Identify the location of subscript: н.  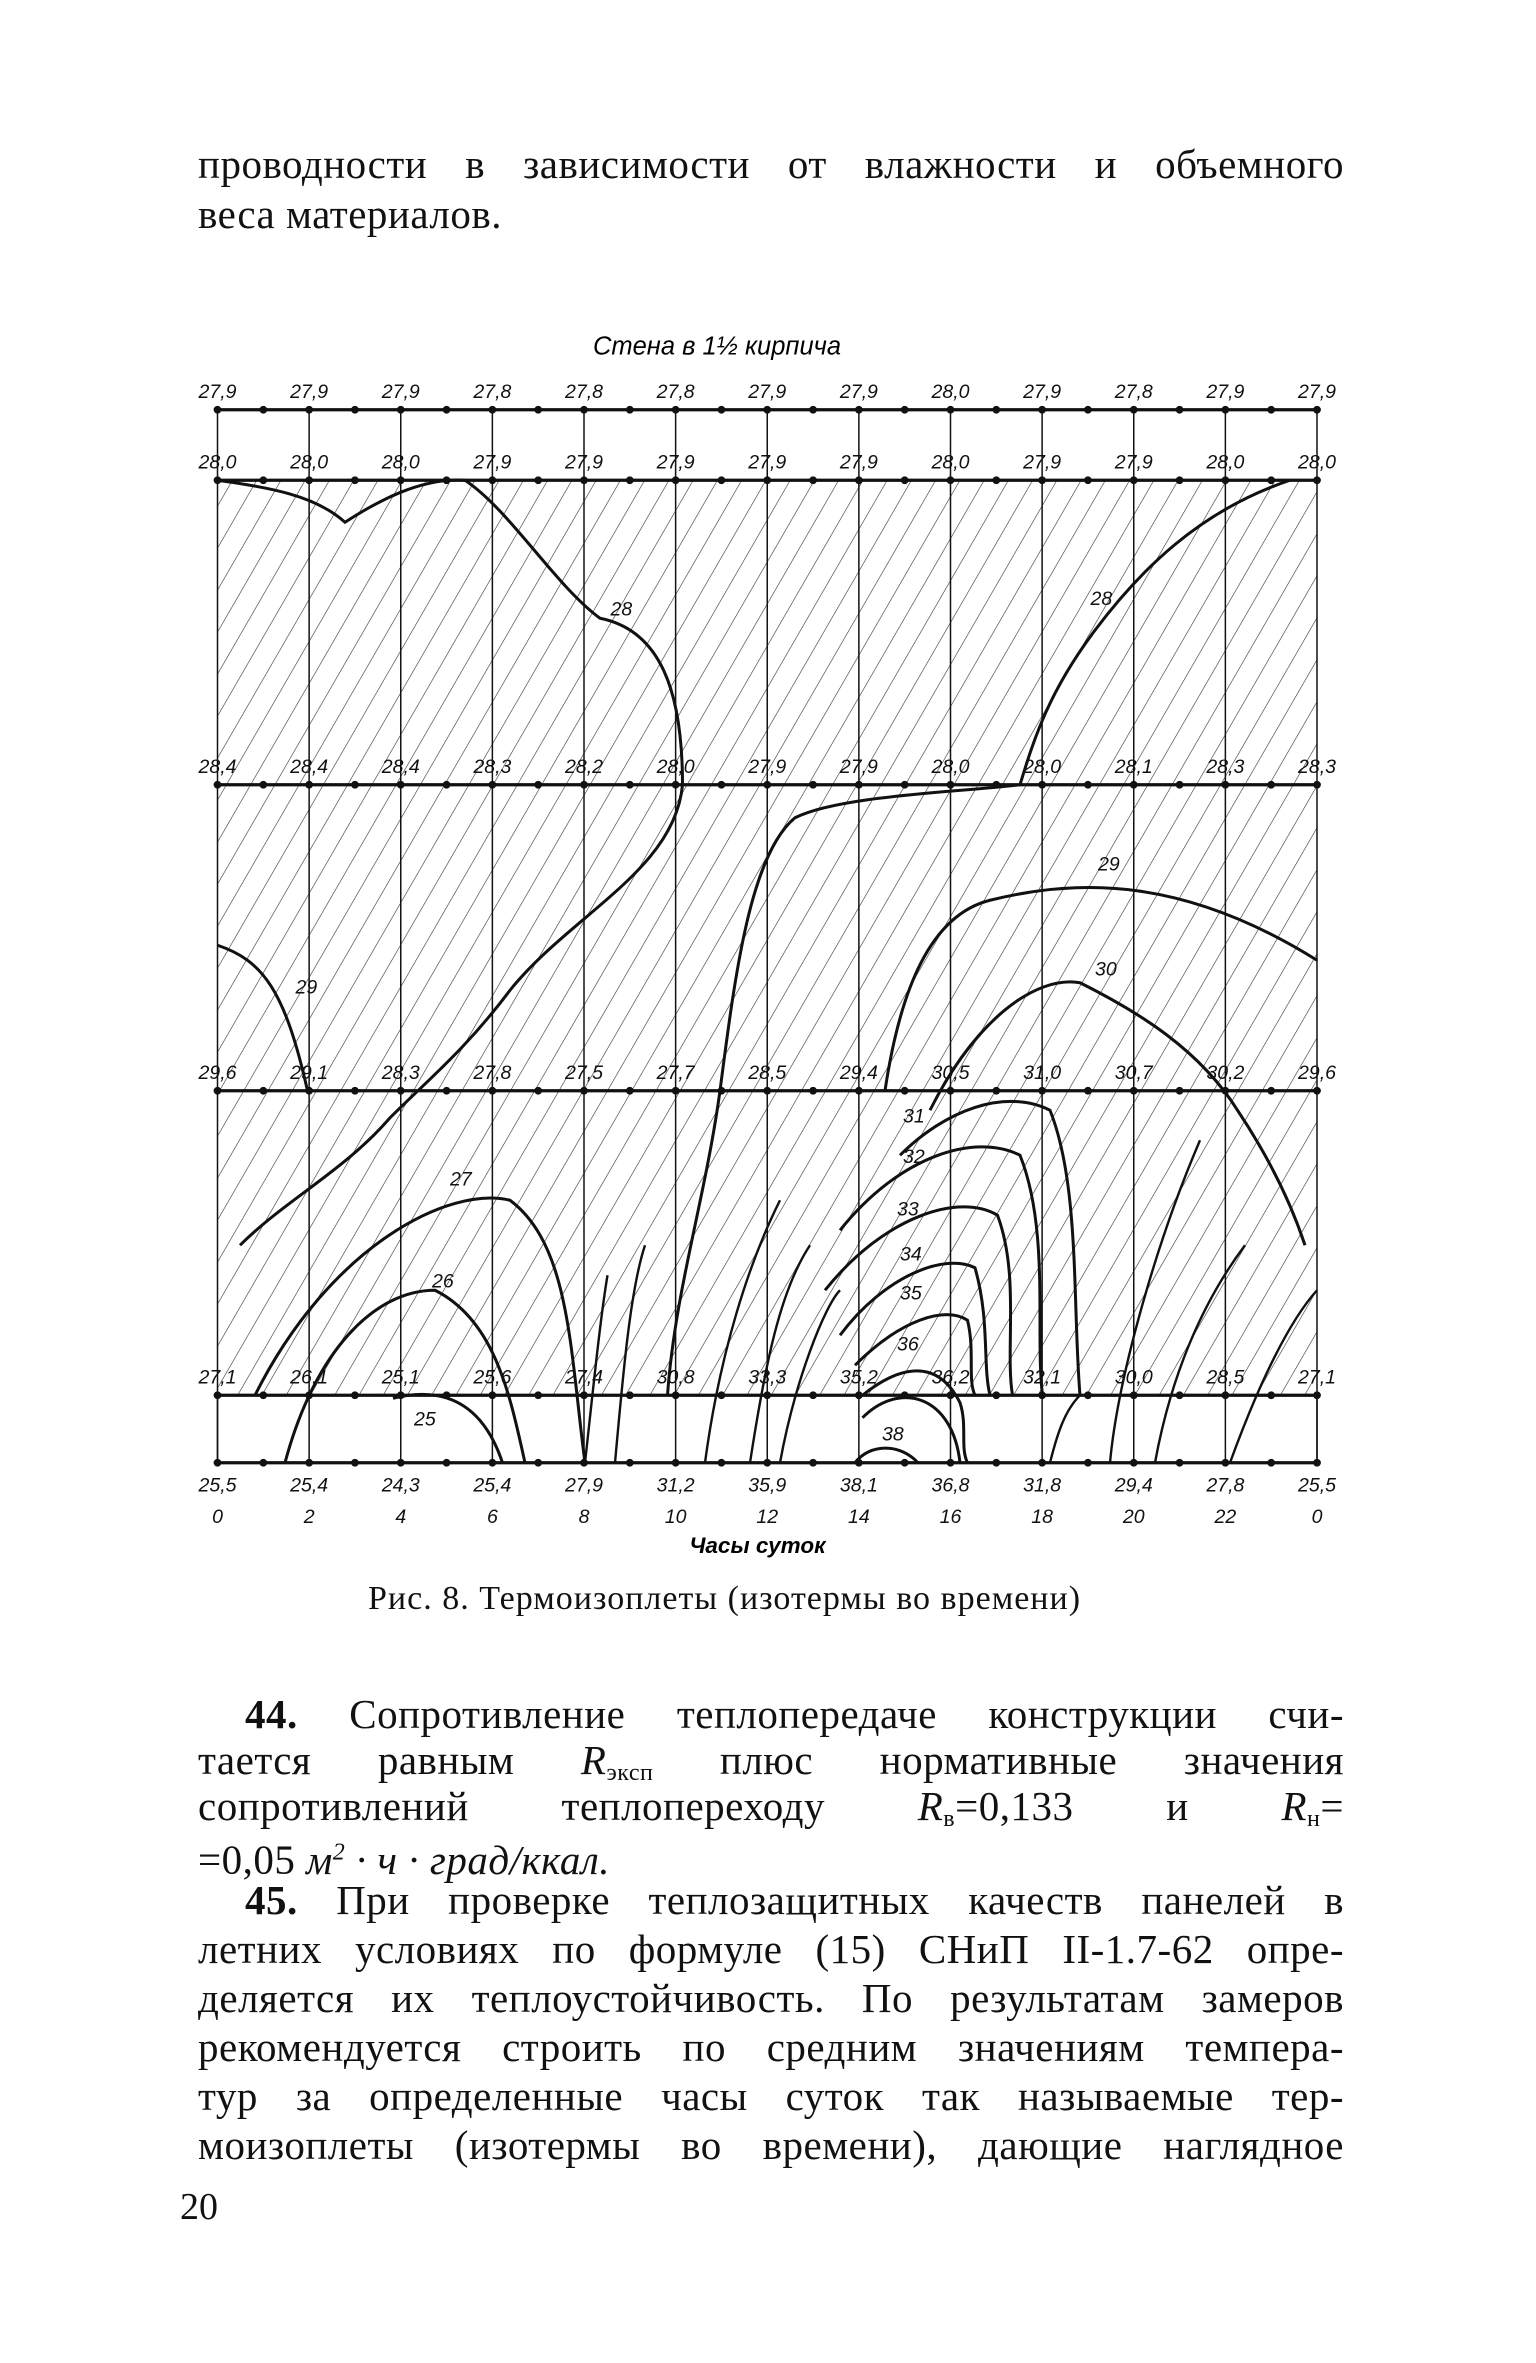
(1314, 1819).